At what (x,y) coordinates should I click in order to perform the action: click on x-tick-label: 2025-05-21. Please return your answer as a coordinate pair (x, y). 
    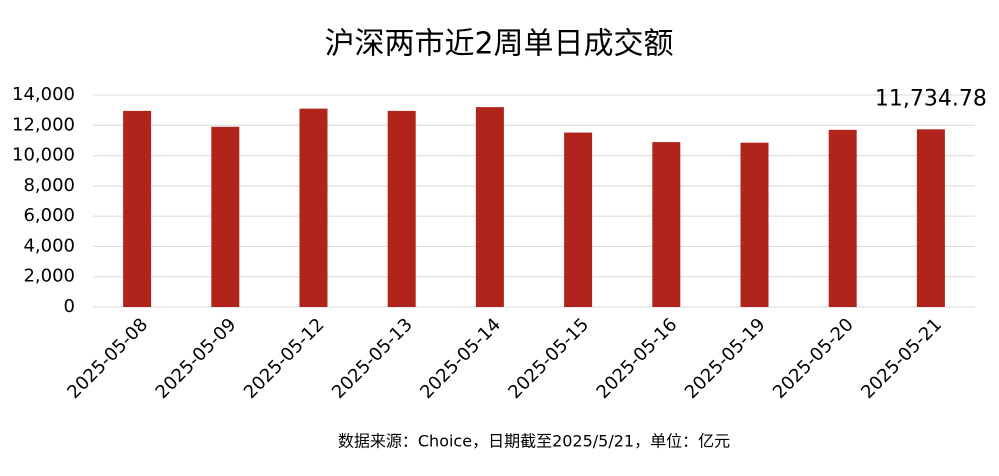
    Looking at the image, I should click on (901, 358).